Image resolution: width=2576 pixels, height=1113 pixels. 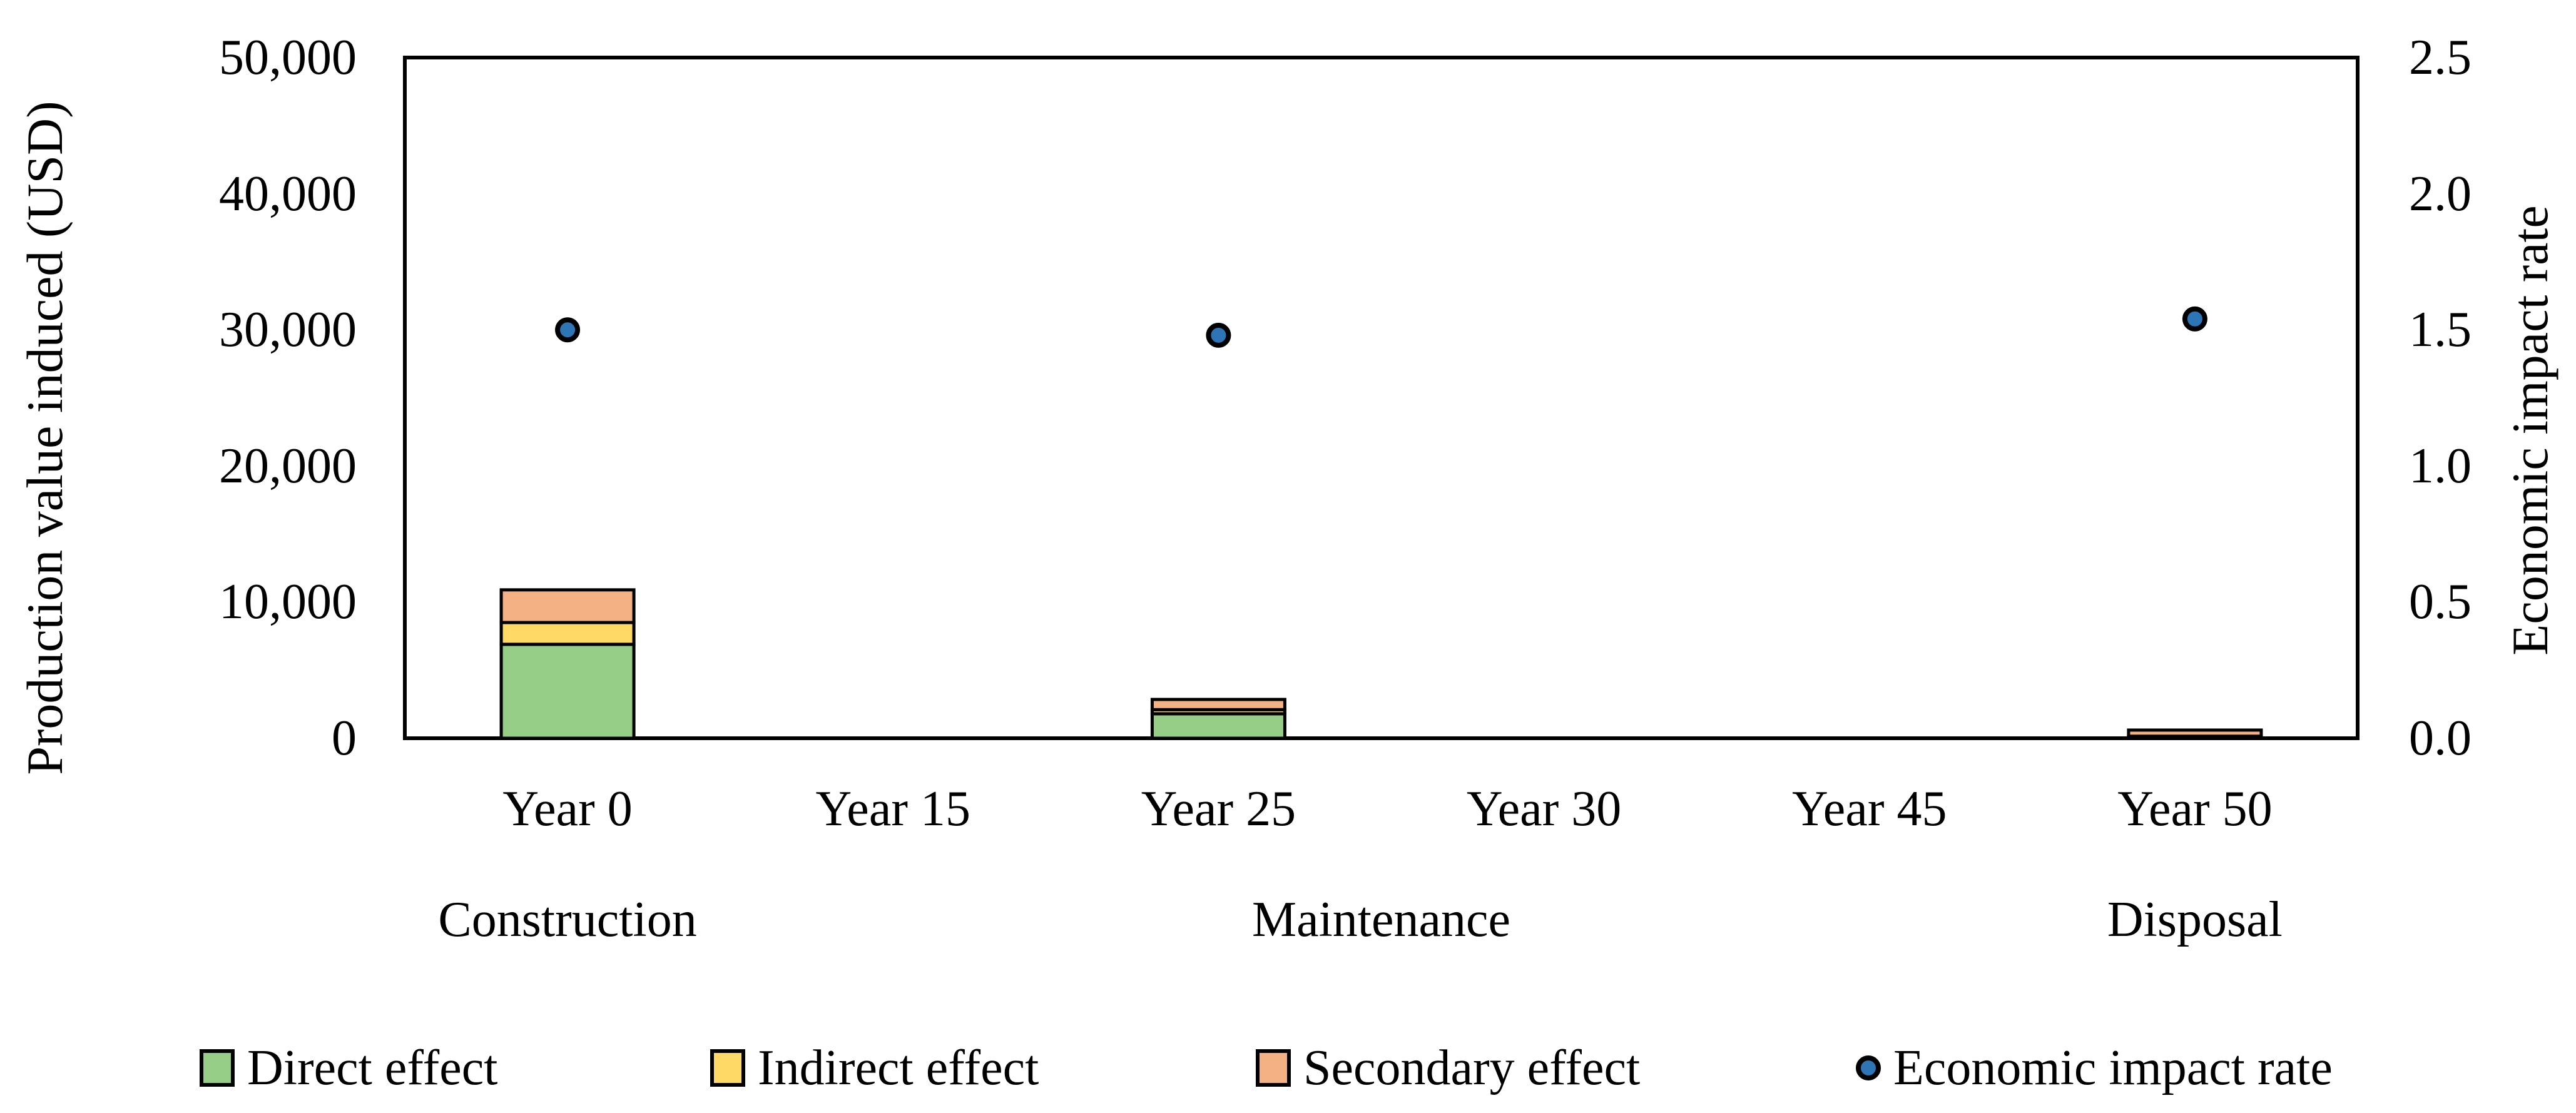 I want to click on legend-label: Secondary effect, so click(x=1472, y=1067).